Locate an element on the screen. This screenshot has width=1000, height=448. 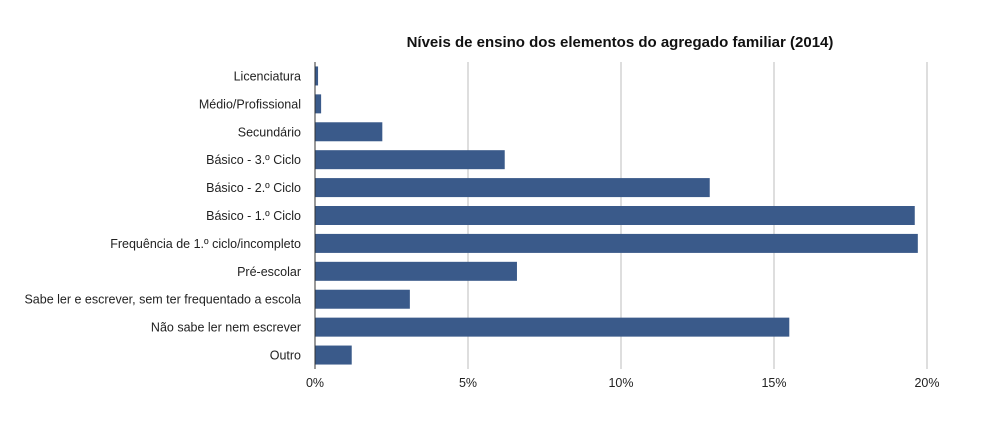
category-label: Médio/Profissional is located at coordinates (250, 104).